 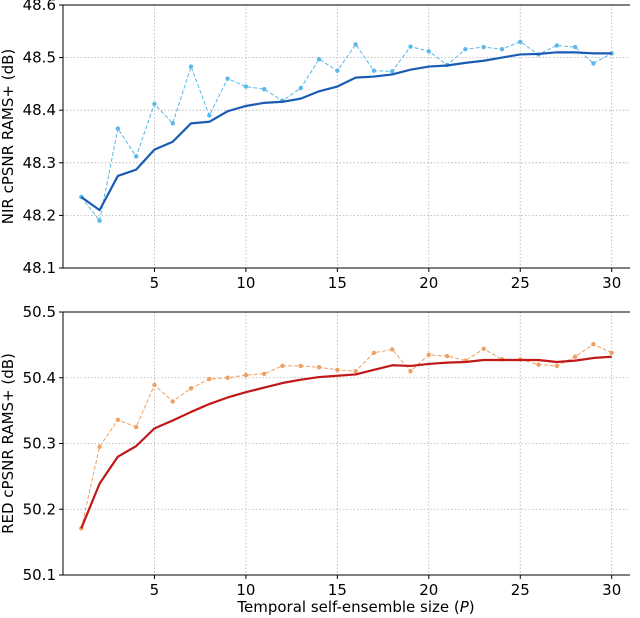 What do you see at coordinates (155, 283) in the screenshot?
I see `nir-x-tick-label: 5` at bounding box center [155, 283].